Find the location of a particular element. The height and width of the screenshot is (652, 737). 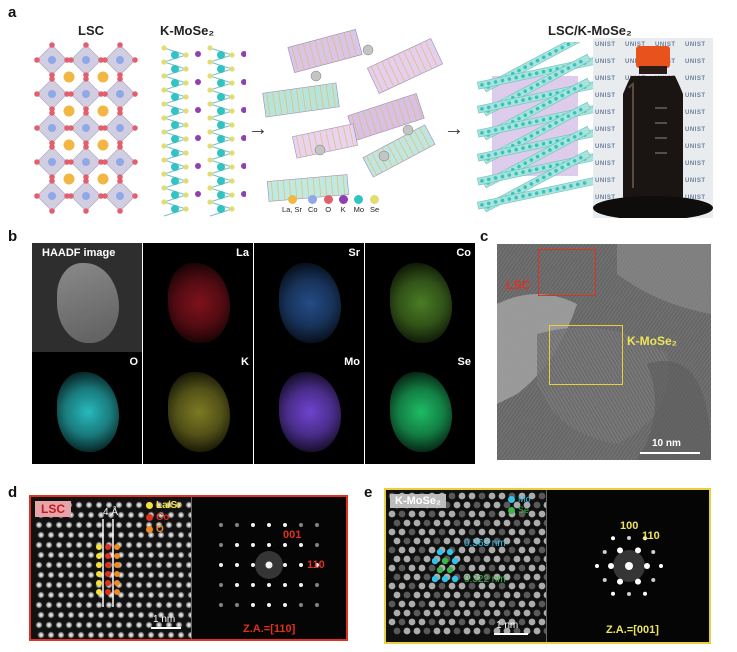

fft-label-100: 100 is located at coordinates (629, 526).